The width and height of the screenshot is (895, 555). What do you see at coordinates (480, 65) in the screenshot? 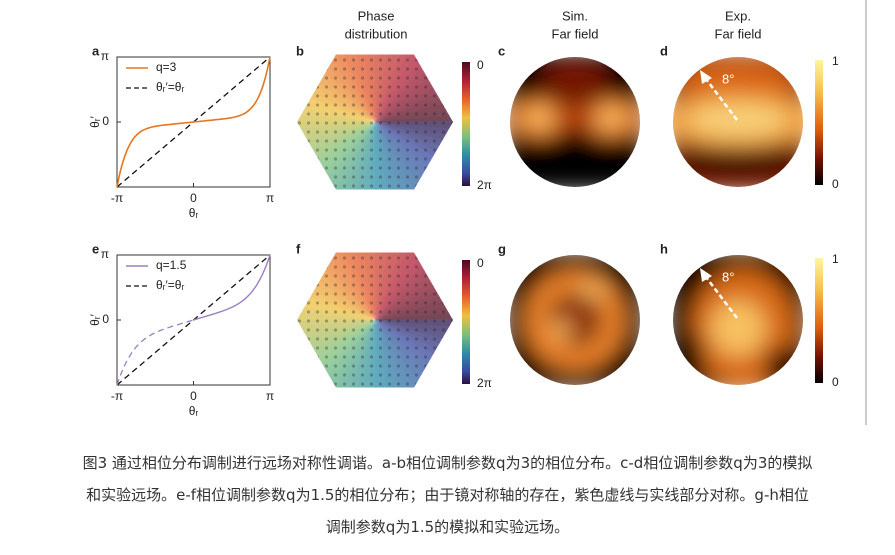
I see `colorbar-label: 0` at bounding box center [480, 65].